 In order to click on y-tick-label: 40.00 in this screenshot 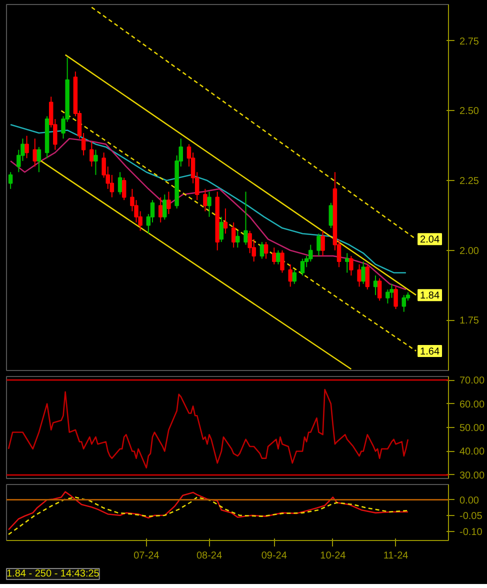, I will do `click(472, 452)`.